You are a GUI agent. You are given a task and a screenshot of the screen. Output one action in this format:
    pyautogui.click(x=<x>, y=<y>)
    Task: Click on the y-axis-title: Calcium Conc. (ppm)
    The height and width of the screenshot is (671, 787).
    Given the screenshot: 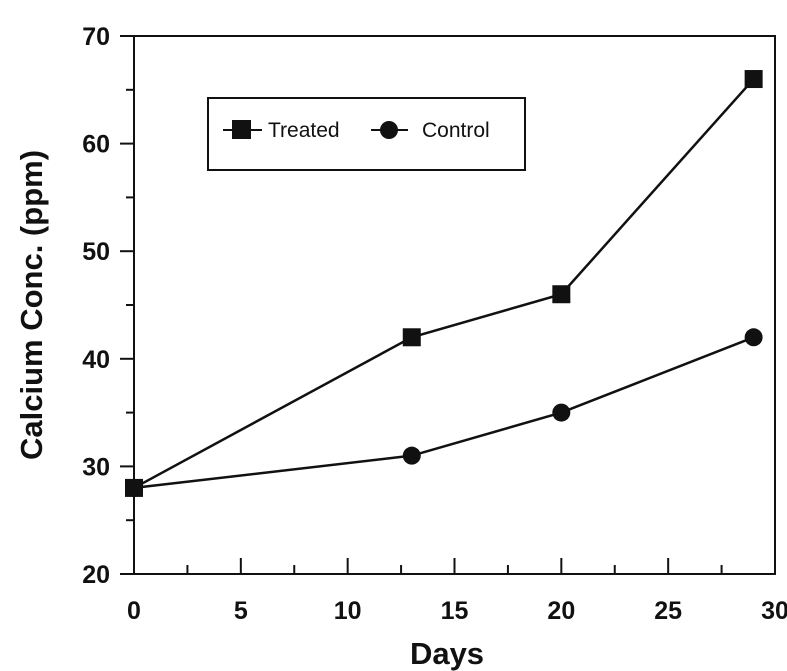 What is the action you would take?
    pyautogui.click(x=31, y=305)
    